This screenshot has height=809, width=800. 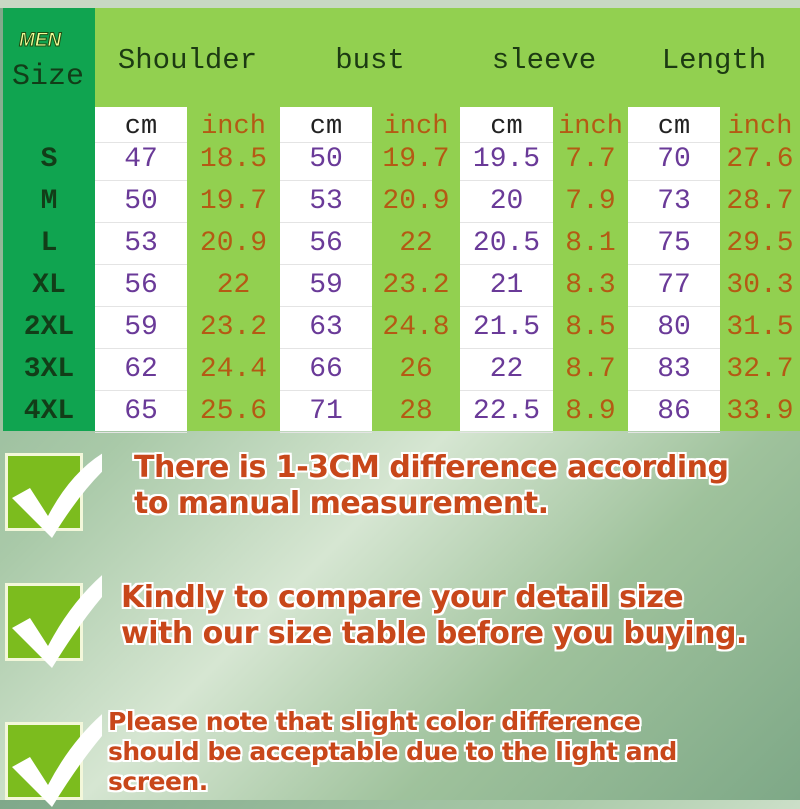 What do you see at coordinates (49, 159) in the screenshot?
I see `size-label: S` at bounding box center [49, 159].